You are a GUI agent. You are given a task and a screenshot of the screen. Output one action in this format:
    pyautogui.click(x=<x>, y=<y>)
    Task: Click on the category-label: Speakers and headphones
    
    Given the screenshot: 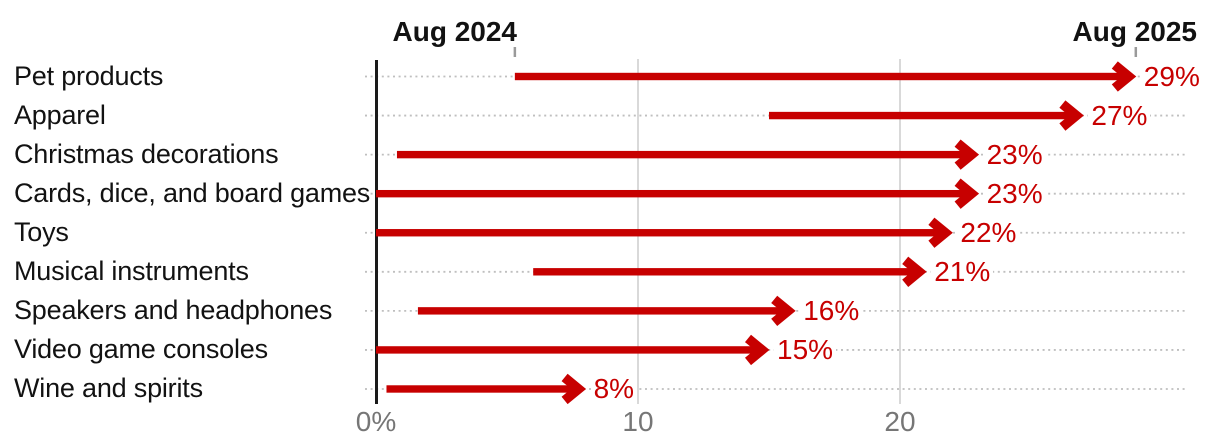 What is the action you would take?
    pyautogui.click(x=173, y=309)
    